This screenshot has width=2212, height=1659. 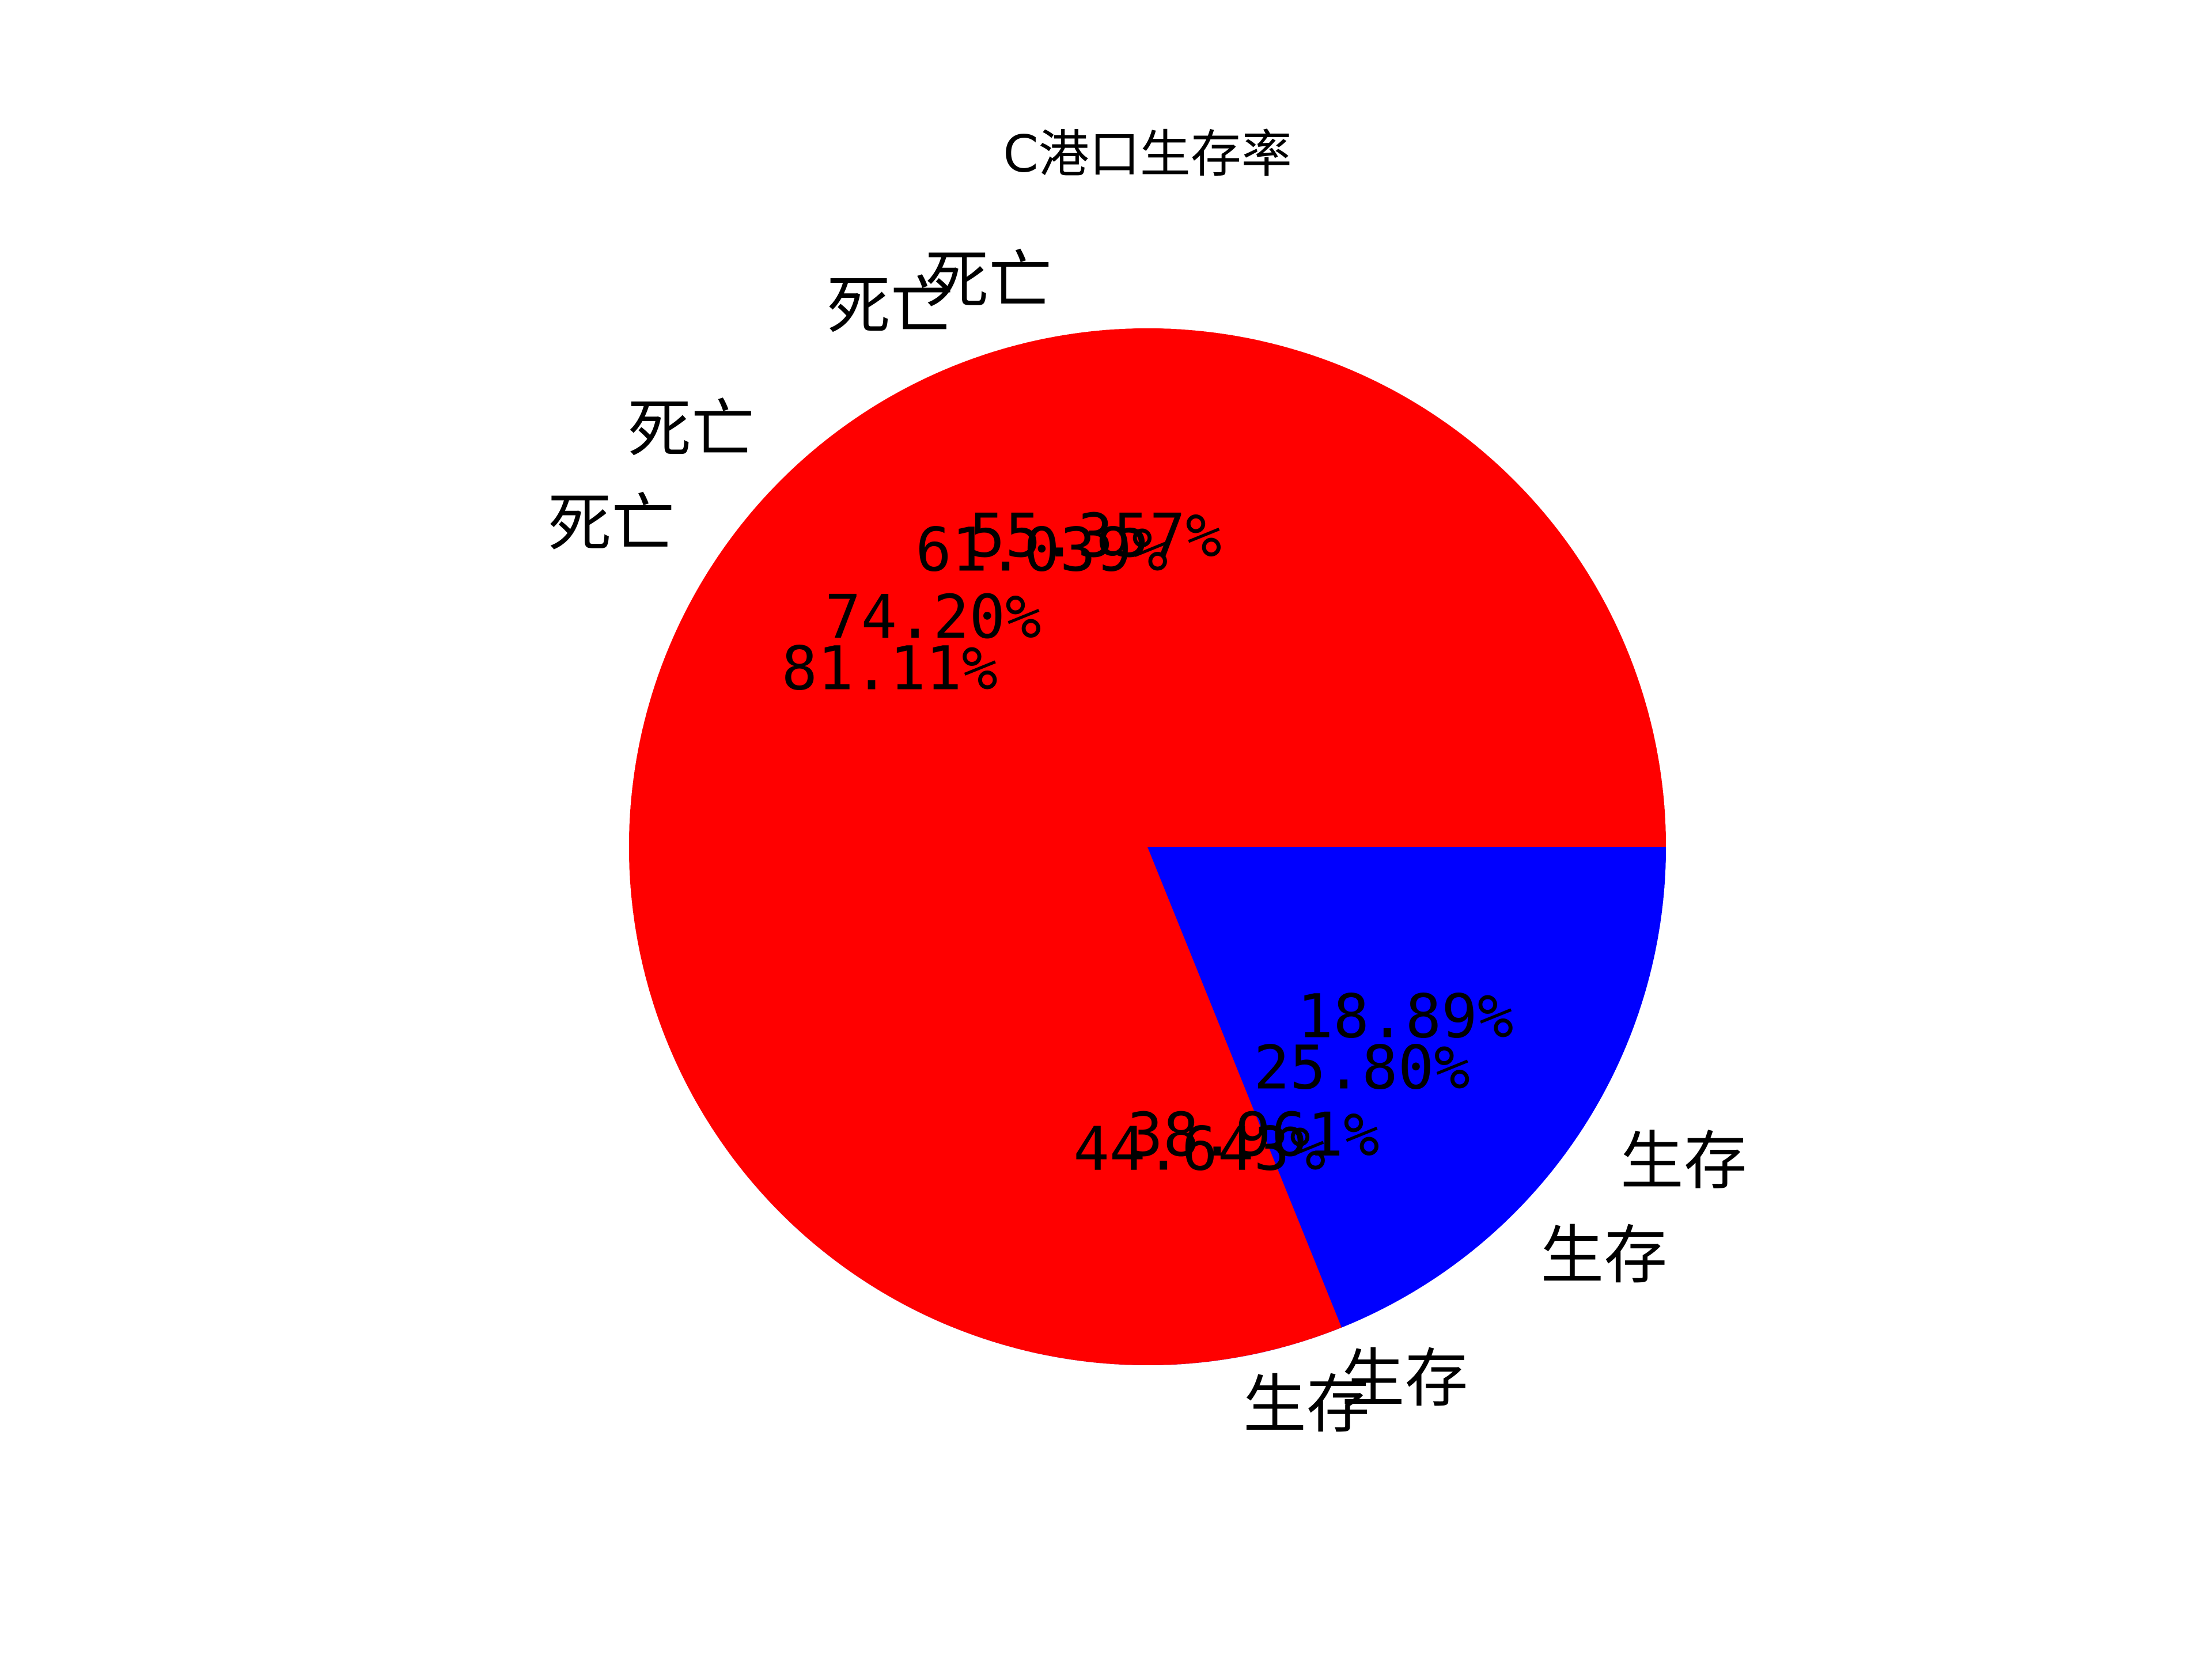 I want to click on slice-pct-0-1: 44.643%, so click(x=1199, y=1149).